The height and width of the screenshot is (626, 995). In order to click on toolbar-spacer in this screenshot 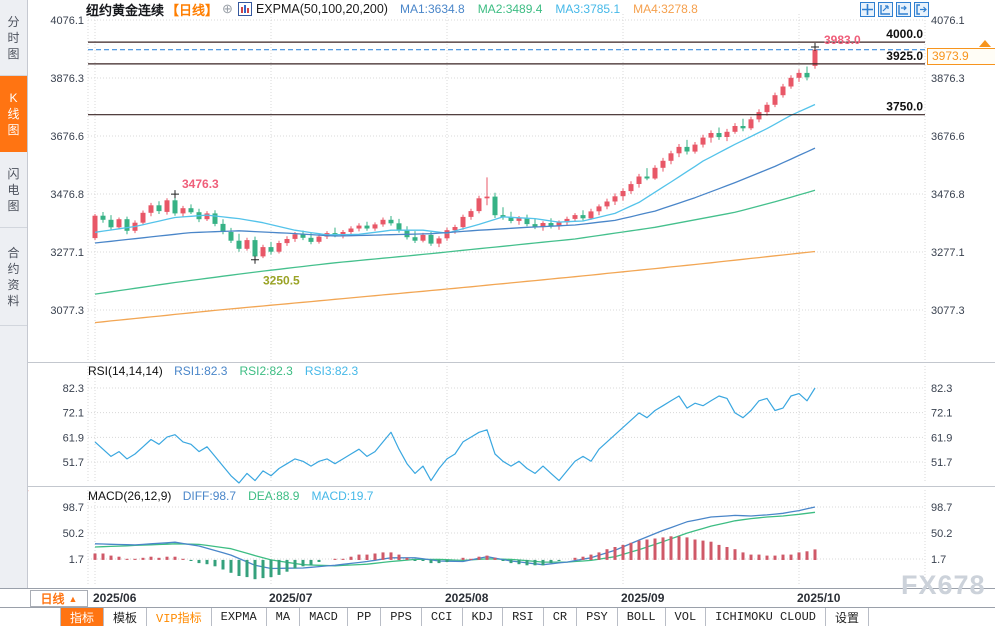, I will do `click(30, 617)`.